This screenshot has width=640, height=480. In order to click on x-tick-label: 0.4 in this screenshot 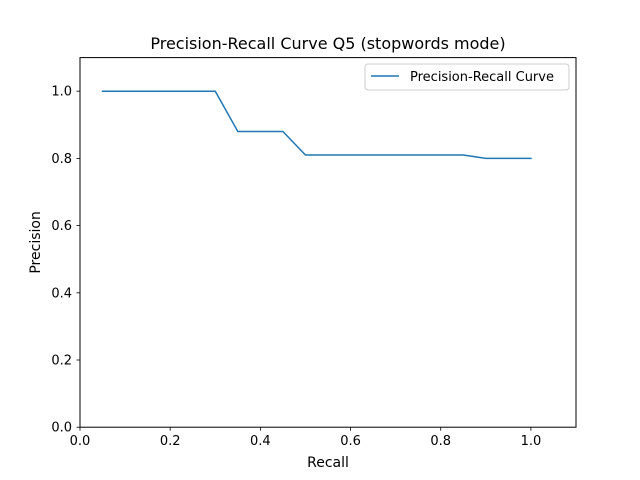, I will do `click(260, 441)`.